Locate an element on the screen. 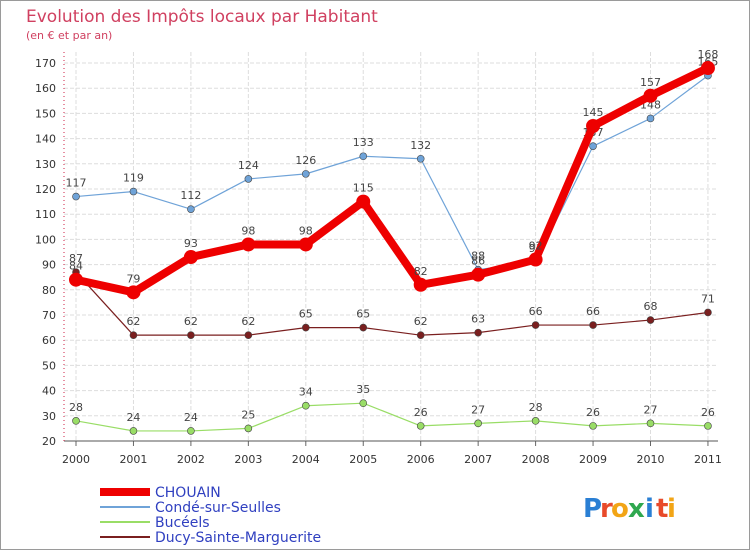 Image resolution: width=750 pixels, height=550 pixels. logo-letter: o is located at coordinates (620, 509).